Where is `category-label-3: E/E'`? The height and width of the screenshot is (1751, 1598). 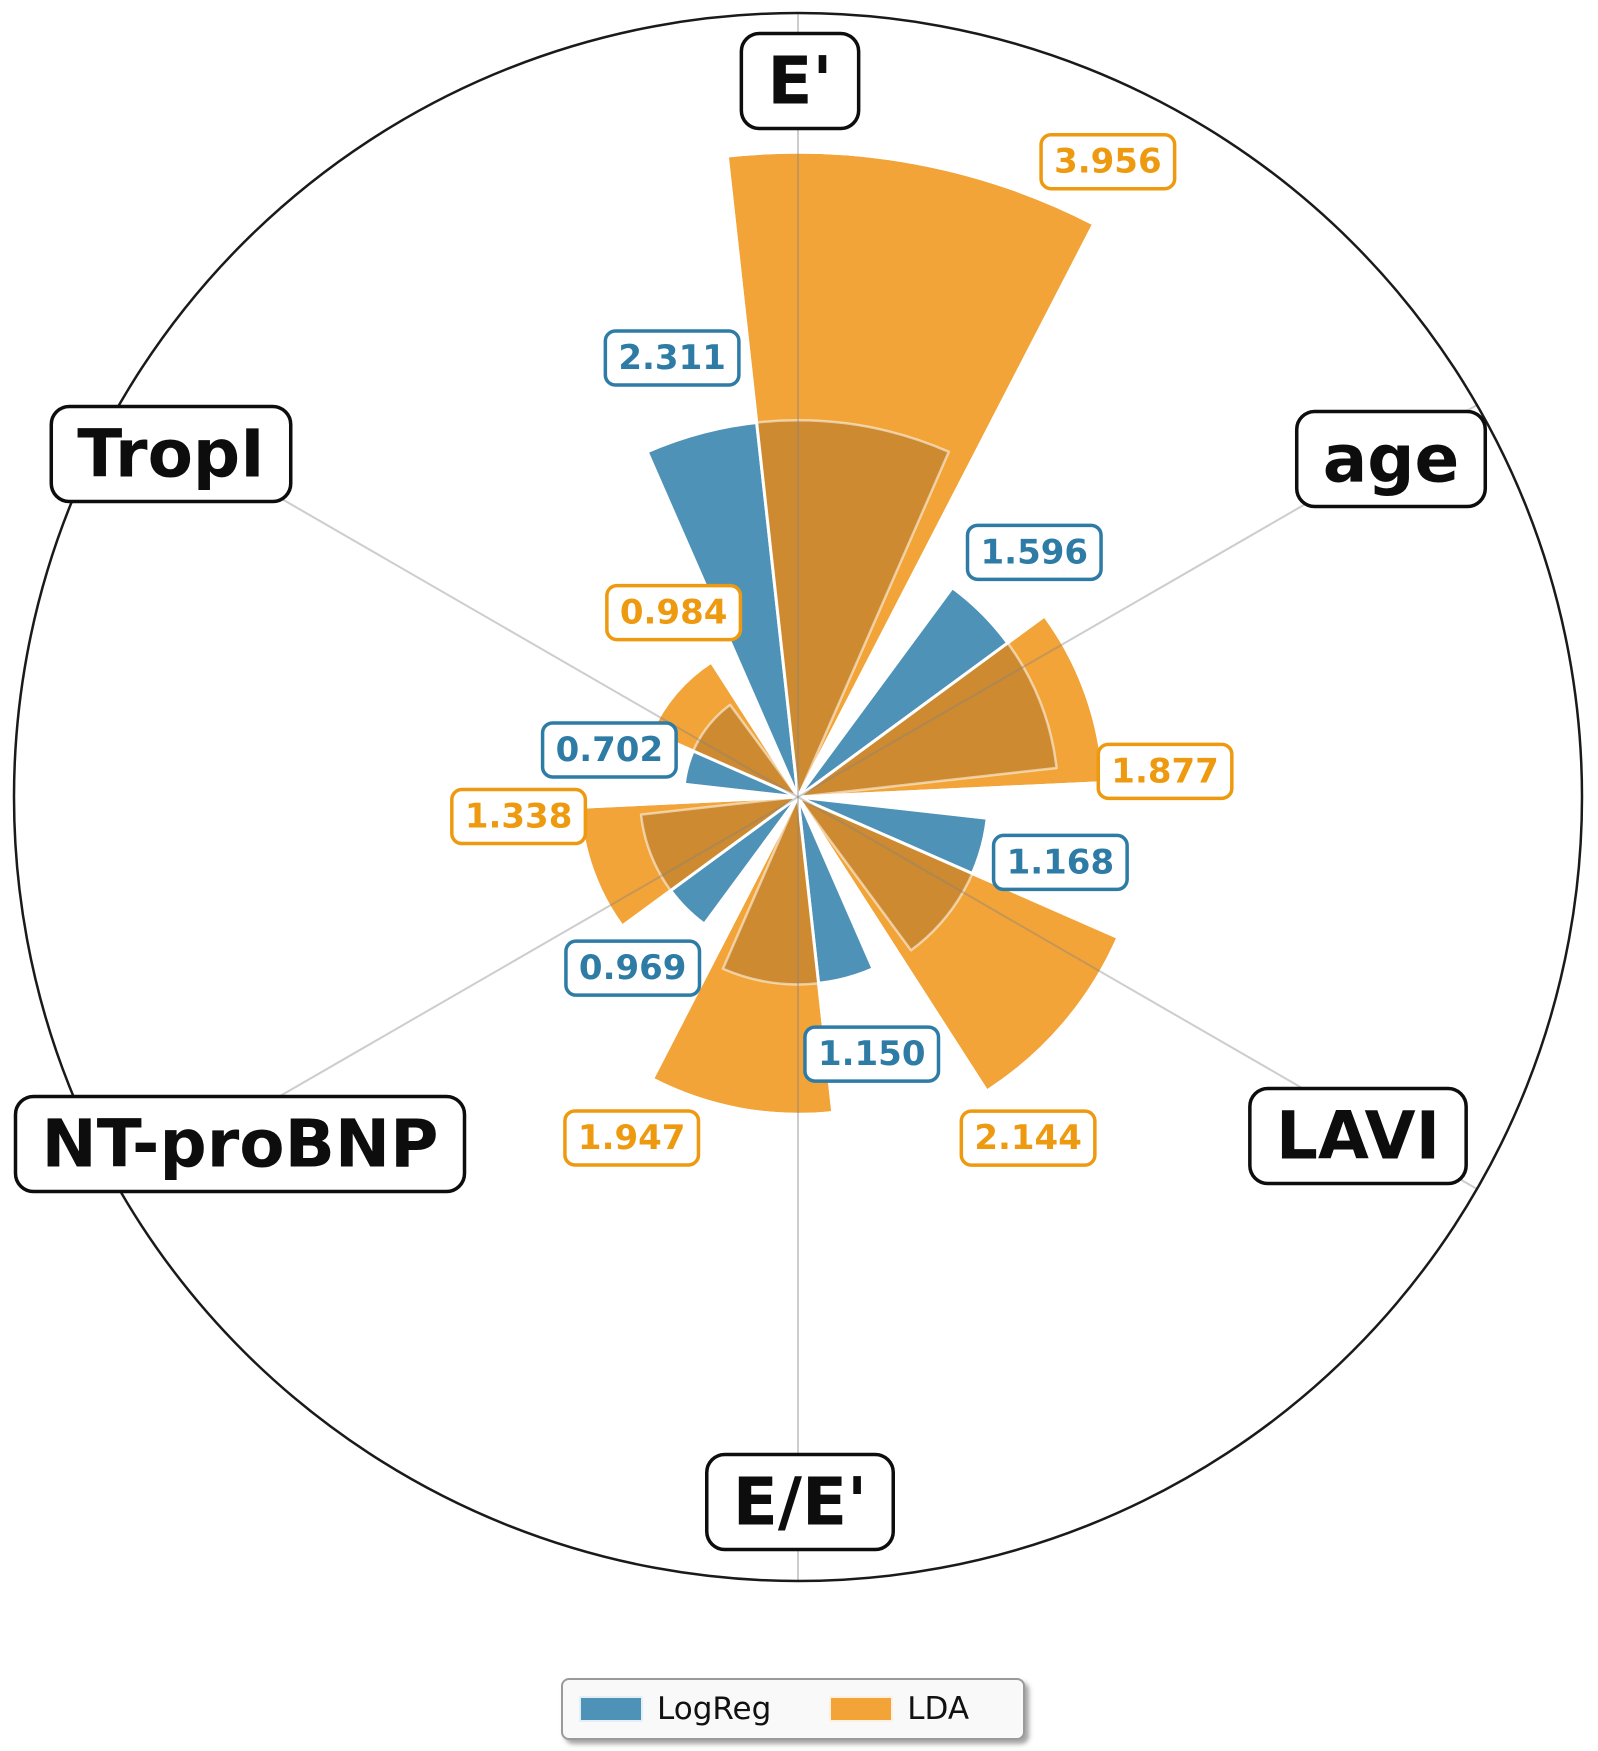 category-label-3: E/E' is located at coordinates (800, 1502).